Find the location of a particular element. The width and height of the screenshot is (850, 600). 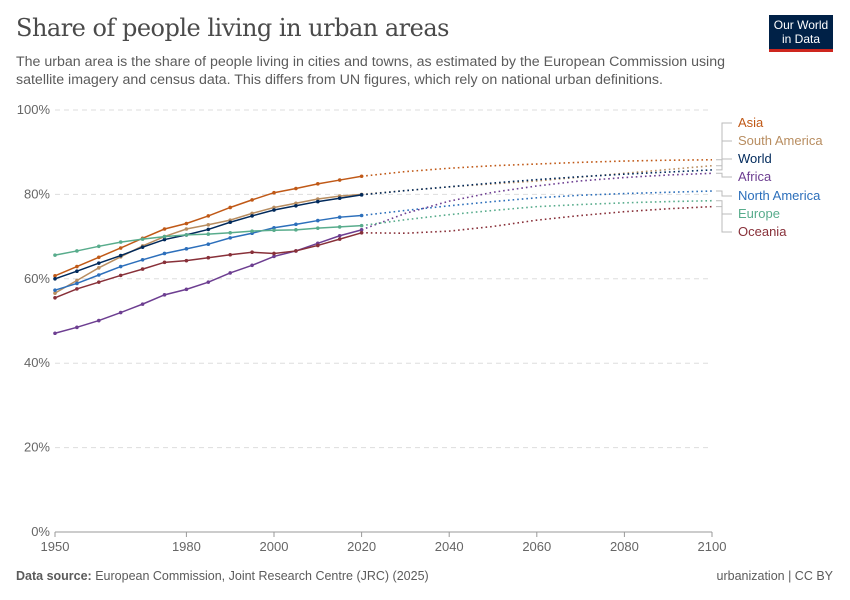

x-tick-label: 1980 is located at coordinates (186, 546).